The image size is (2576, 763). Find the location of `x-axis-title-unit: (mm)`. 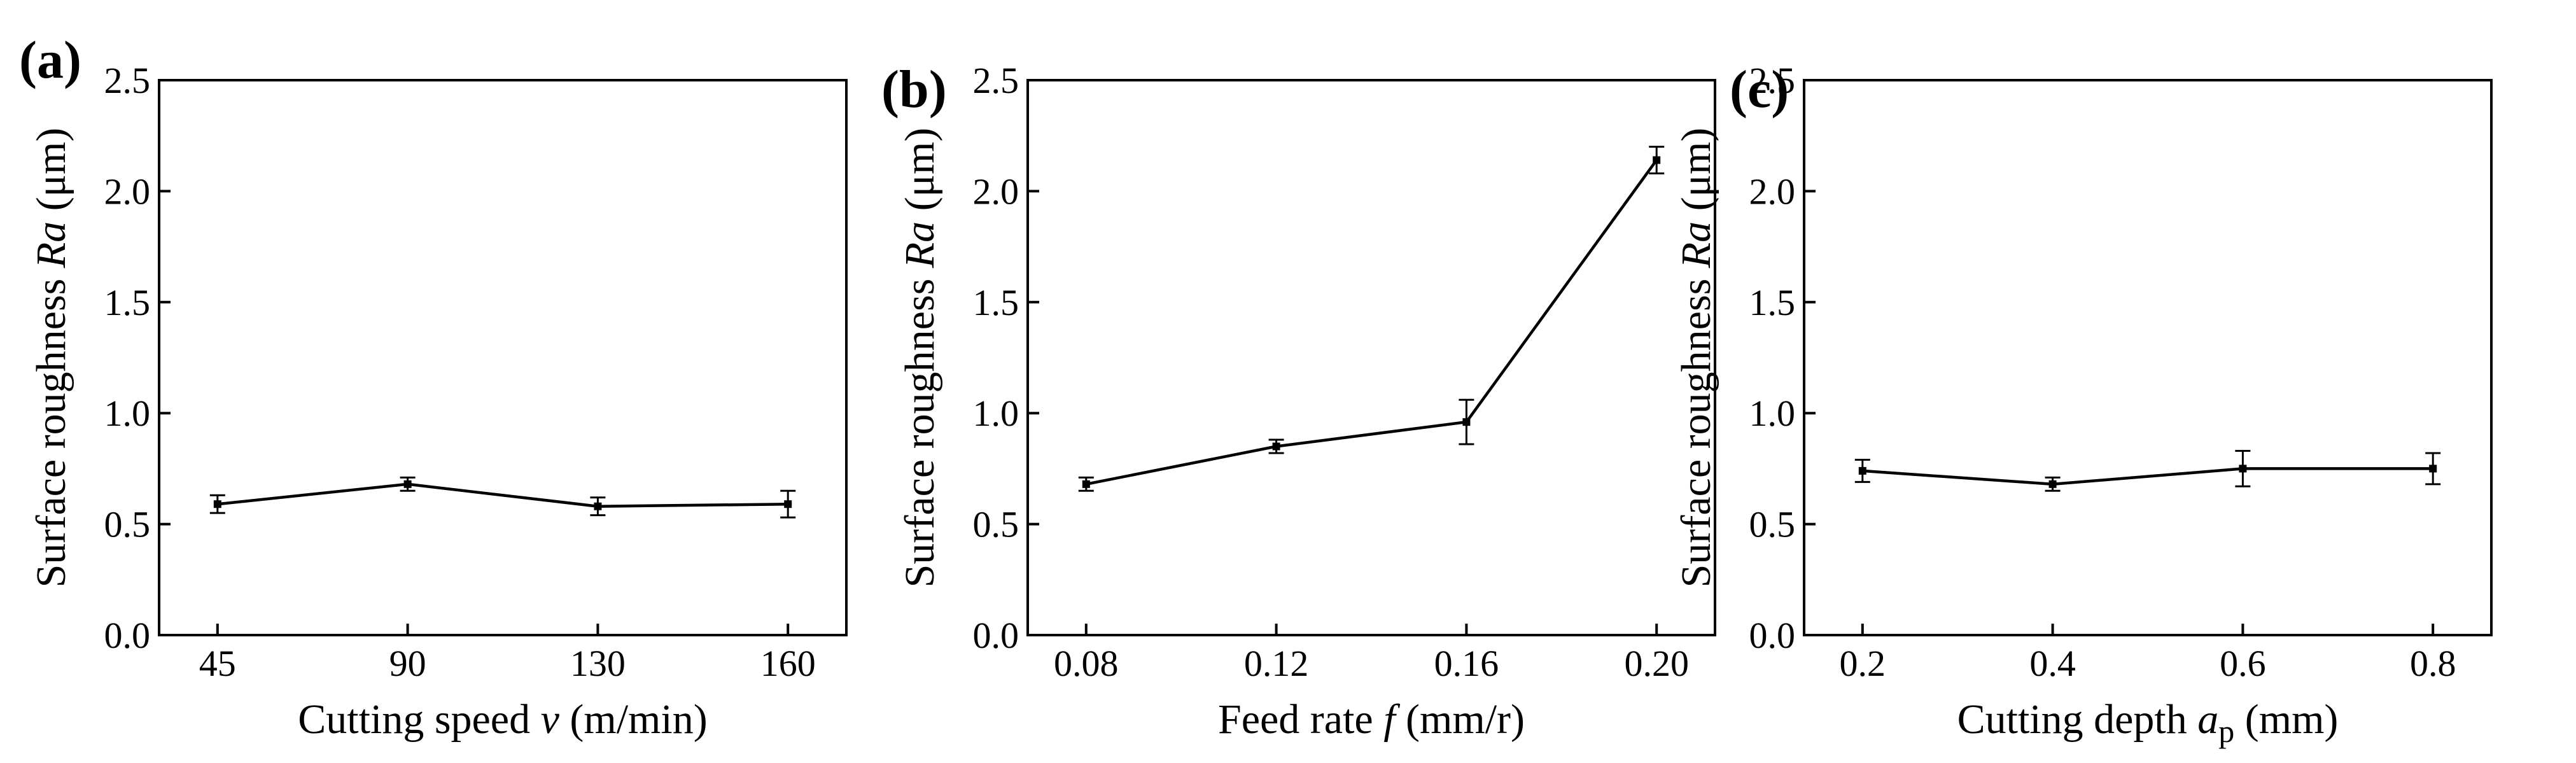

x-axis-title-unit: (mm) is located at coordinates (2286, 719).